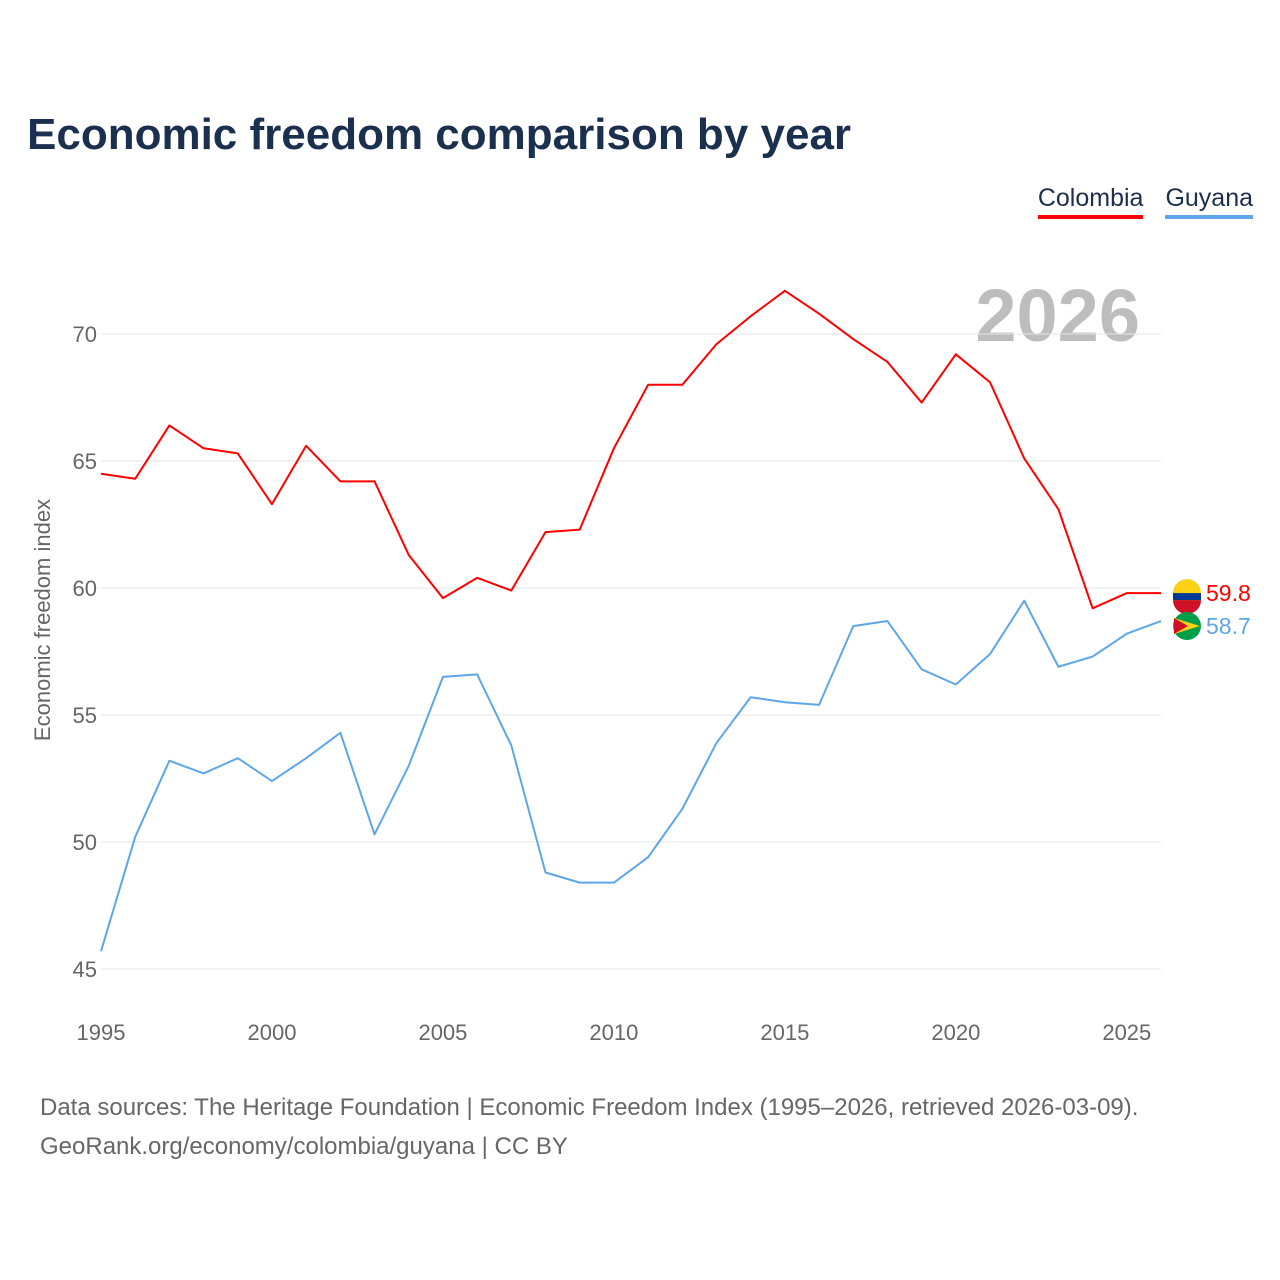 Image resolution: width=1280 pixels, height=1280 pixels. Describe the element at coordinates (1057, 315) in the screenshot. I see `year-watermark: 2026` at that location.